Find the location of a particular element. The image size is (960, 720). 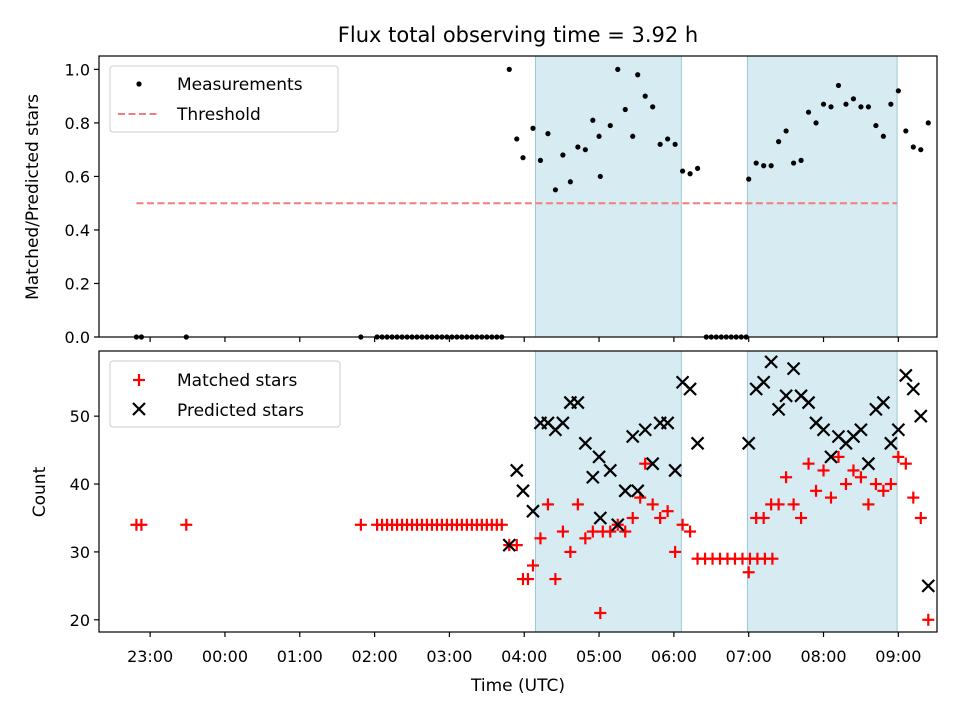

chart-title: Flux total observing time = 3.92 h is located at coordinates (518, 35).